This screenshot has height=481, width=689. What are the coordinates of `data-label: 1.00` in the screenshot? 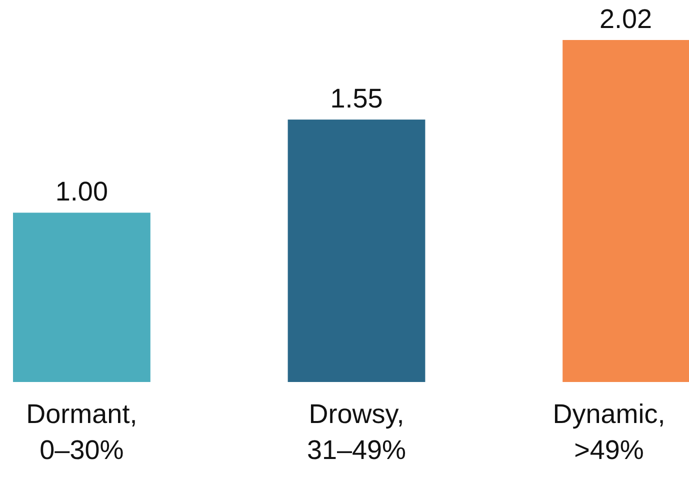 It's located at (81, 191).